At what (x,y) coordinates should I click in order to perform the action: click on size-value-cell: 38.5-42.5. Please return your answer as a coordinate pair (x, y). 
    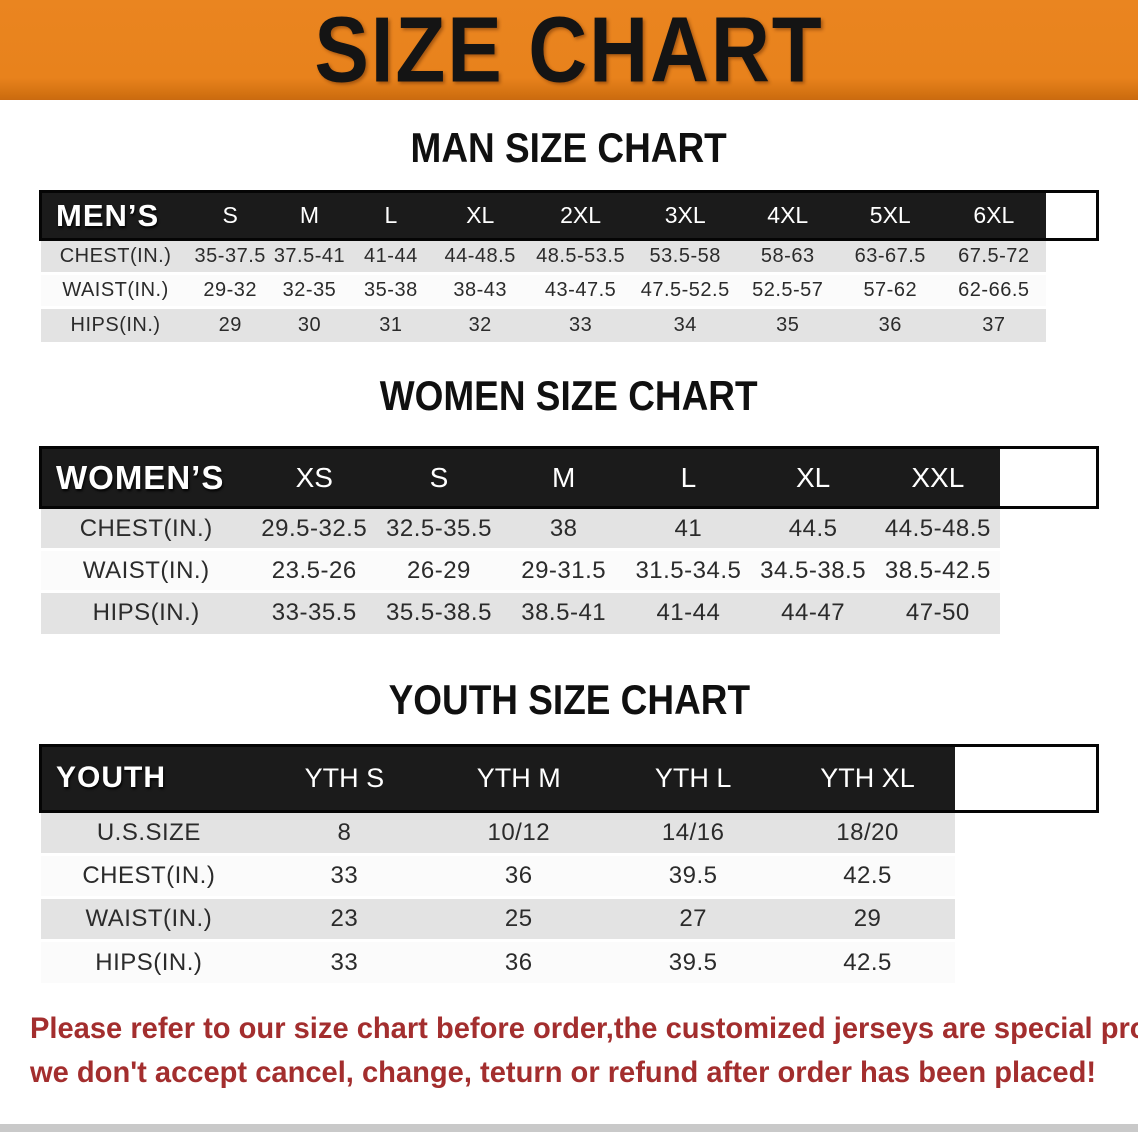
    Looking at the image, I should click on (937, 570).